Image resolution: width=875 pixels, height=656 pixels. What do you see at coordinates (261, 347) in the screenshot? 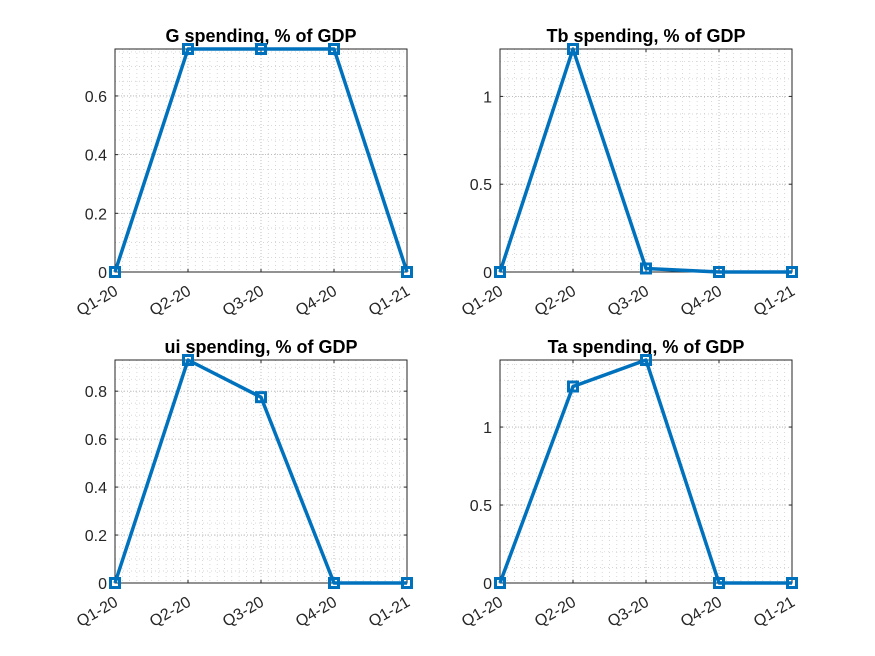
I see `chart-title: ui spending, % of GDP` at bounding box center [261, 347].